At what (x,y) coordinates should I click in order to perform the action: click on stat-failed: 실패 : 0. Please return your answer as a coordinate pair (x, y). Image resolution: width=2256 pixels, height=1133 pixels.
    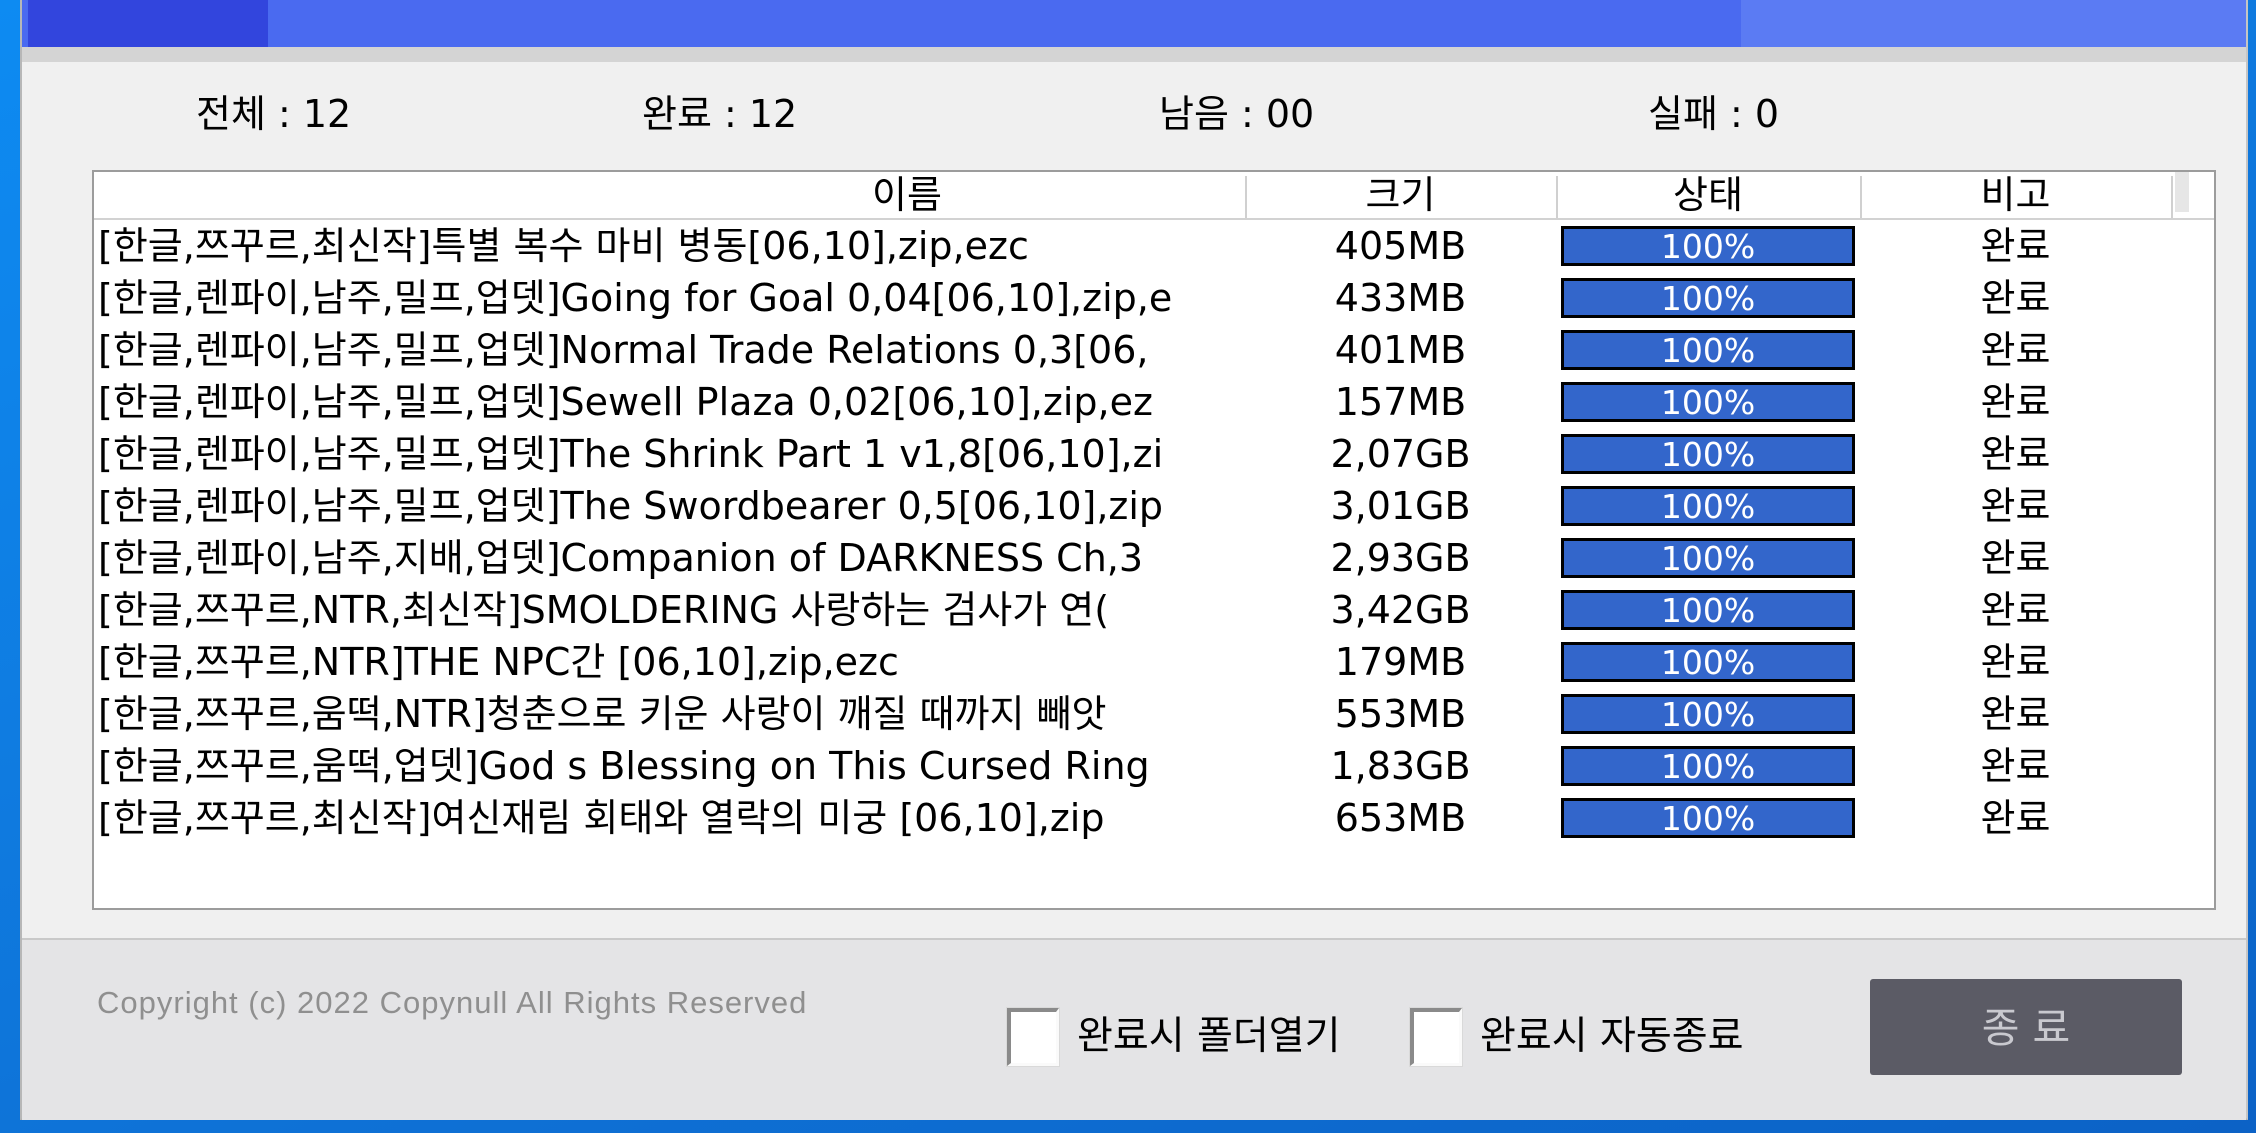
    Looking at the image, I should click on (1714, 114).